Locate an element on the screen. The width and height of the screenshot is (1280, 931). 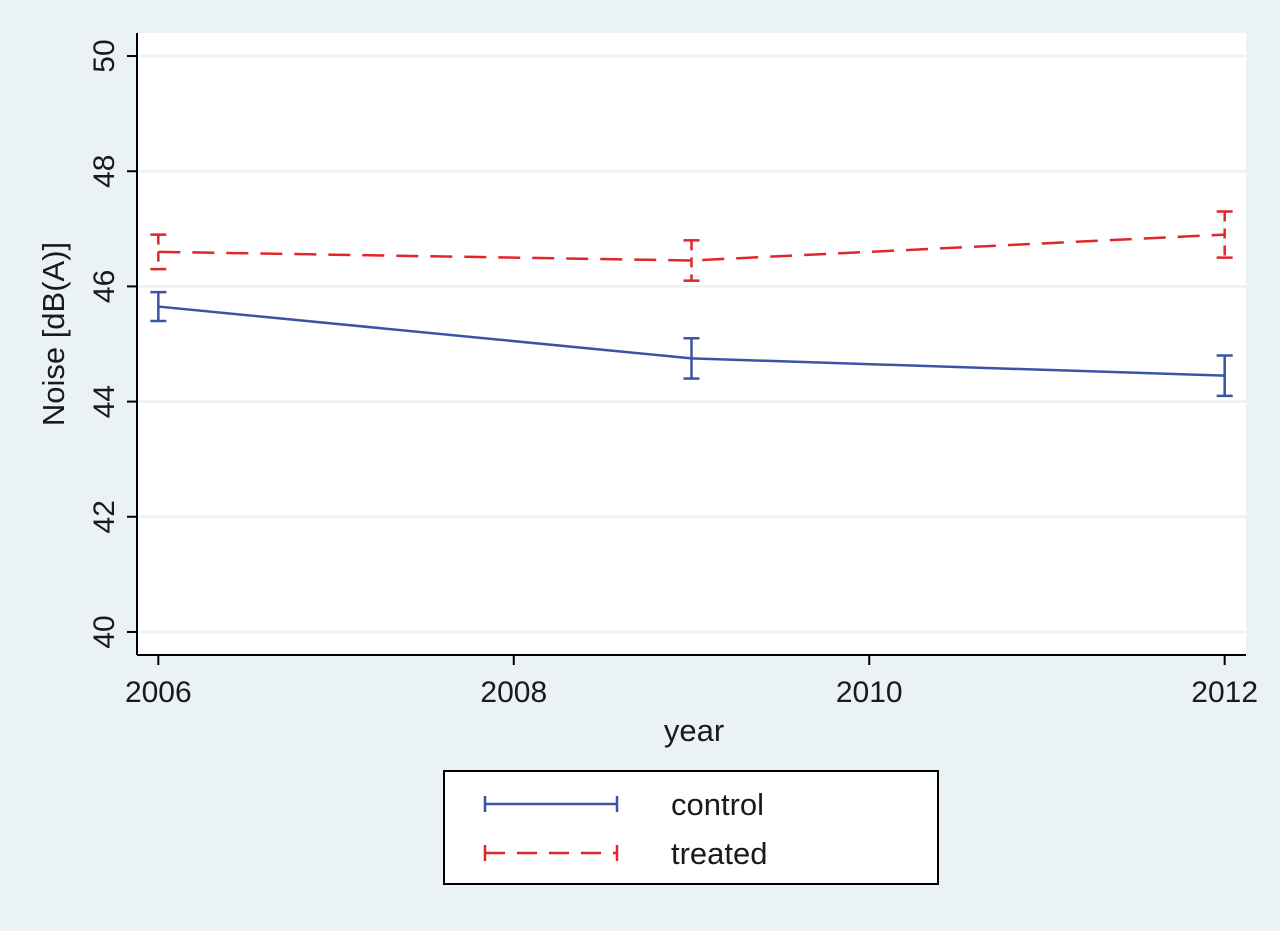
x-tick-label: 2006 is located at coordinates (158, 692).